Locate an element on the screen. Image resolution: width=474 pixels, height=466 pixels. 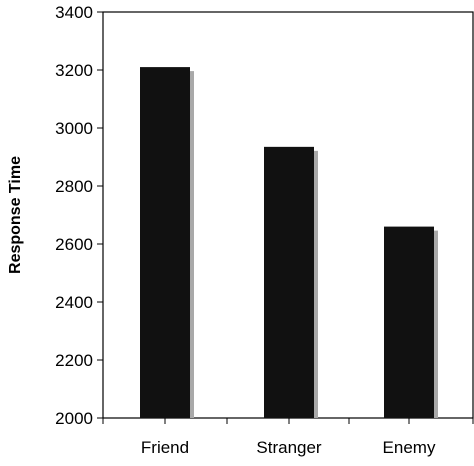
x-tick-label-stranger: Stranger is located at coordinates (289, 447).